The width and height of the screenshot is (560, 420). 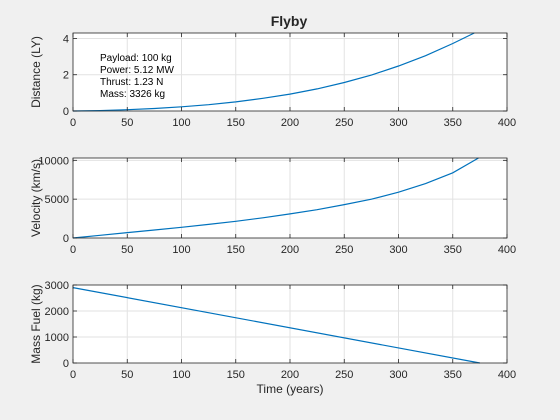 What do you see at coordinates (290, 123) in the screenshot?
I see `distance-xtick-label: 200` at bounding box center [290, 123].